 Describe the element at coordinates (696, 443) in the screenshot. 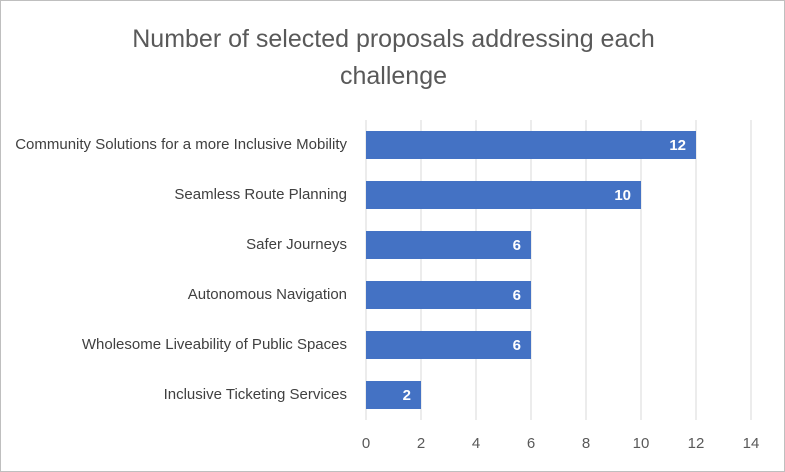

I see `x-tick-label: 12` at that location.